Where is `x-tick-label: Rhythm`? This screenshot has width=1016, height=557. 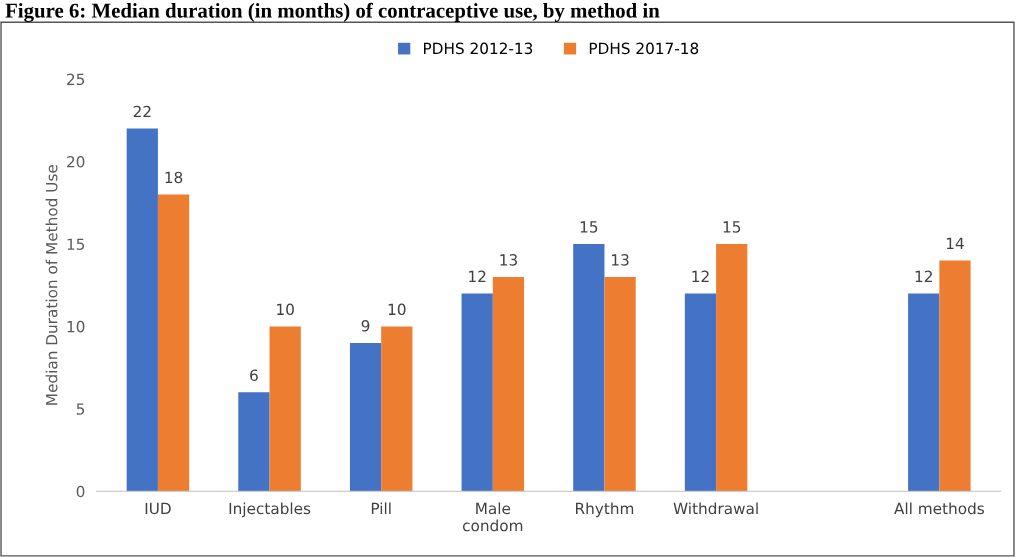 x-tick-label: Rhythm is located at coordinates (605, 510).